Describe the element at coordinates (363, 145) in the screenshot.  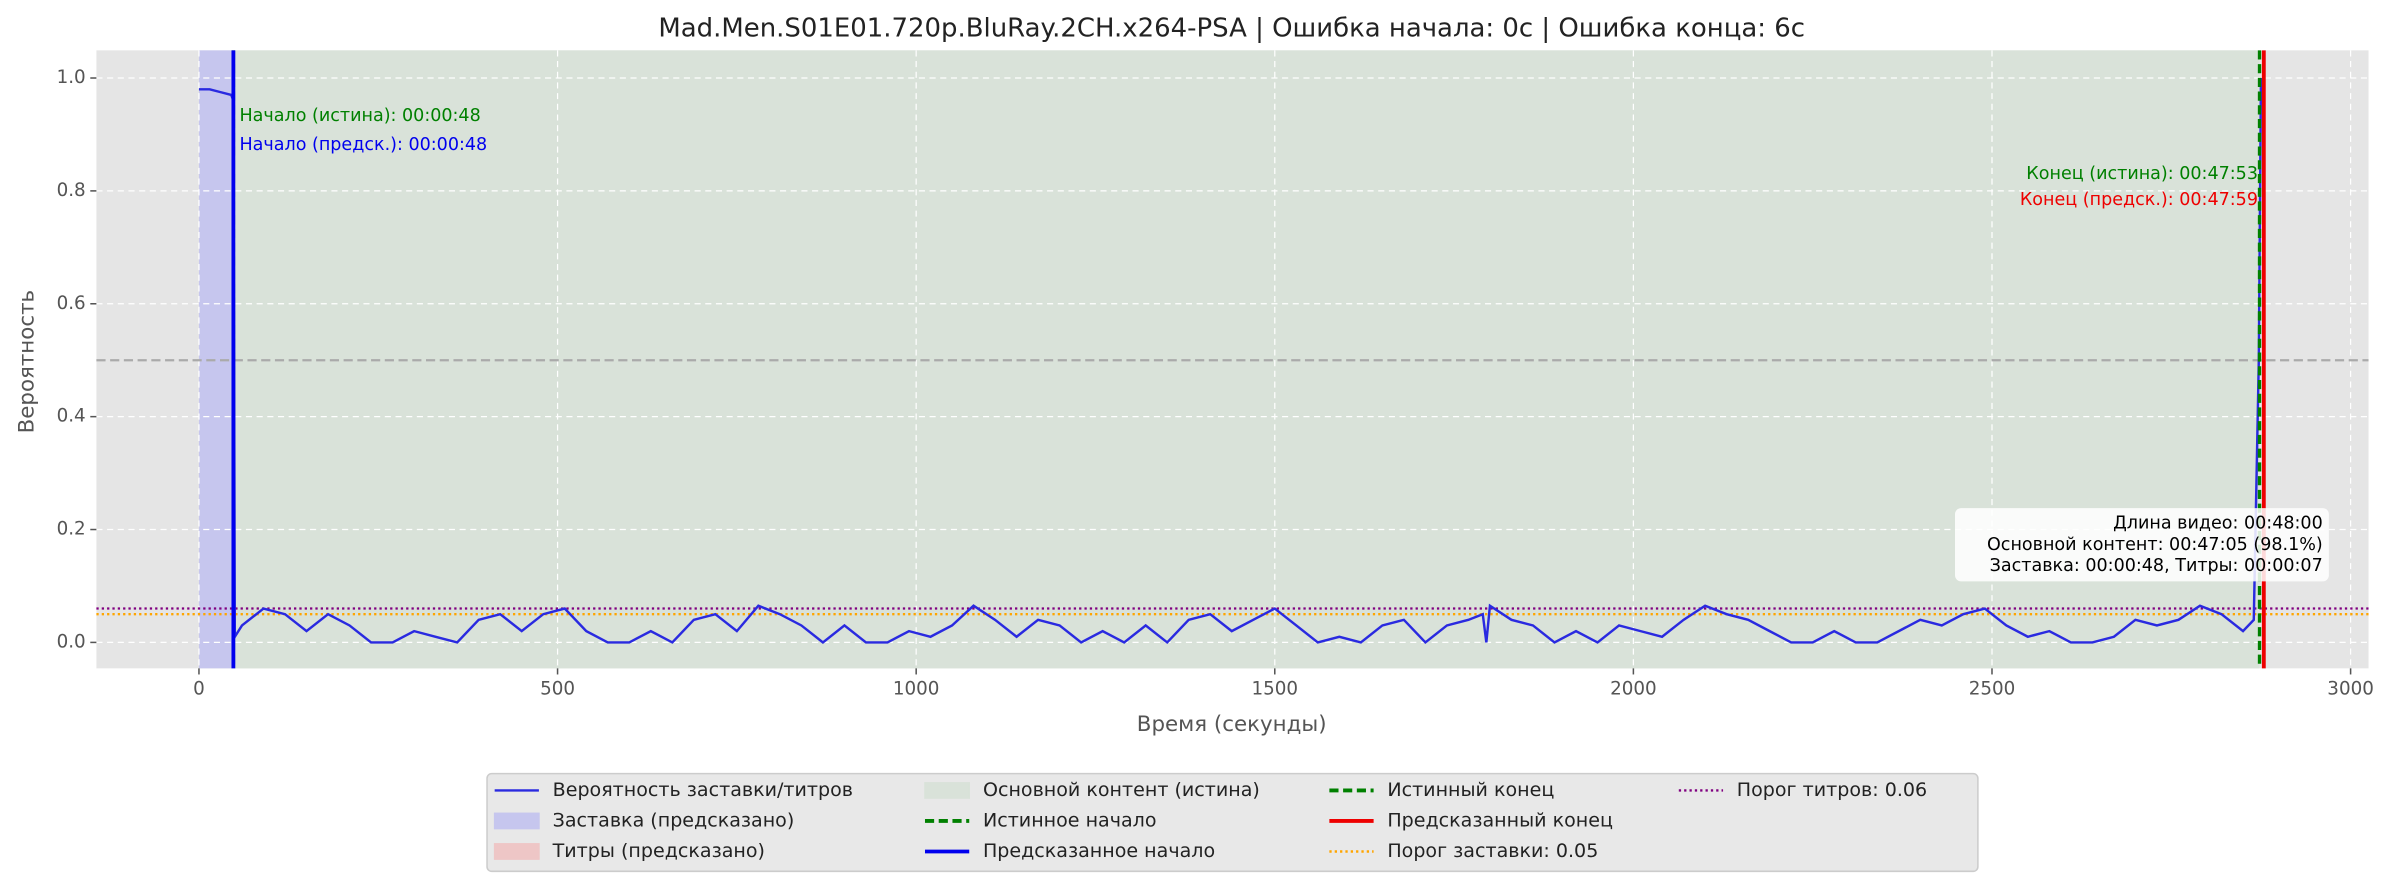
I see `annotation: Начало (предск.): 00:00:48` at that location.